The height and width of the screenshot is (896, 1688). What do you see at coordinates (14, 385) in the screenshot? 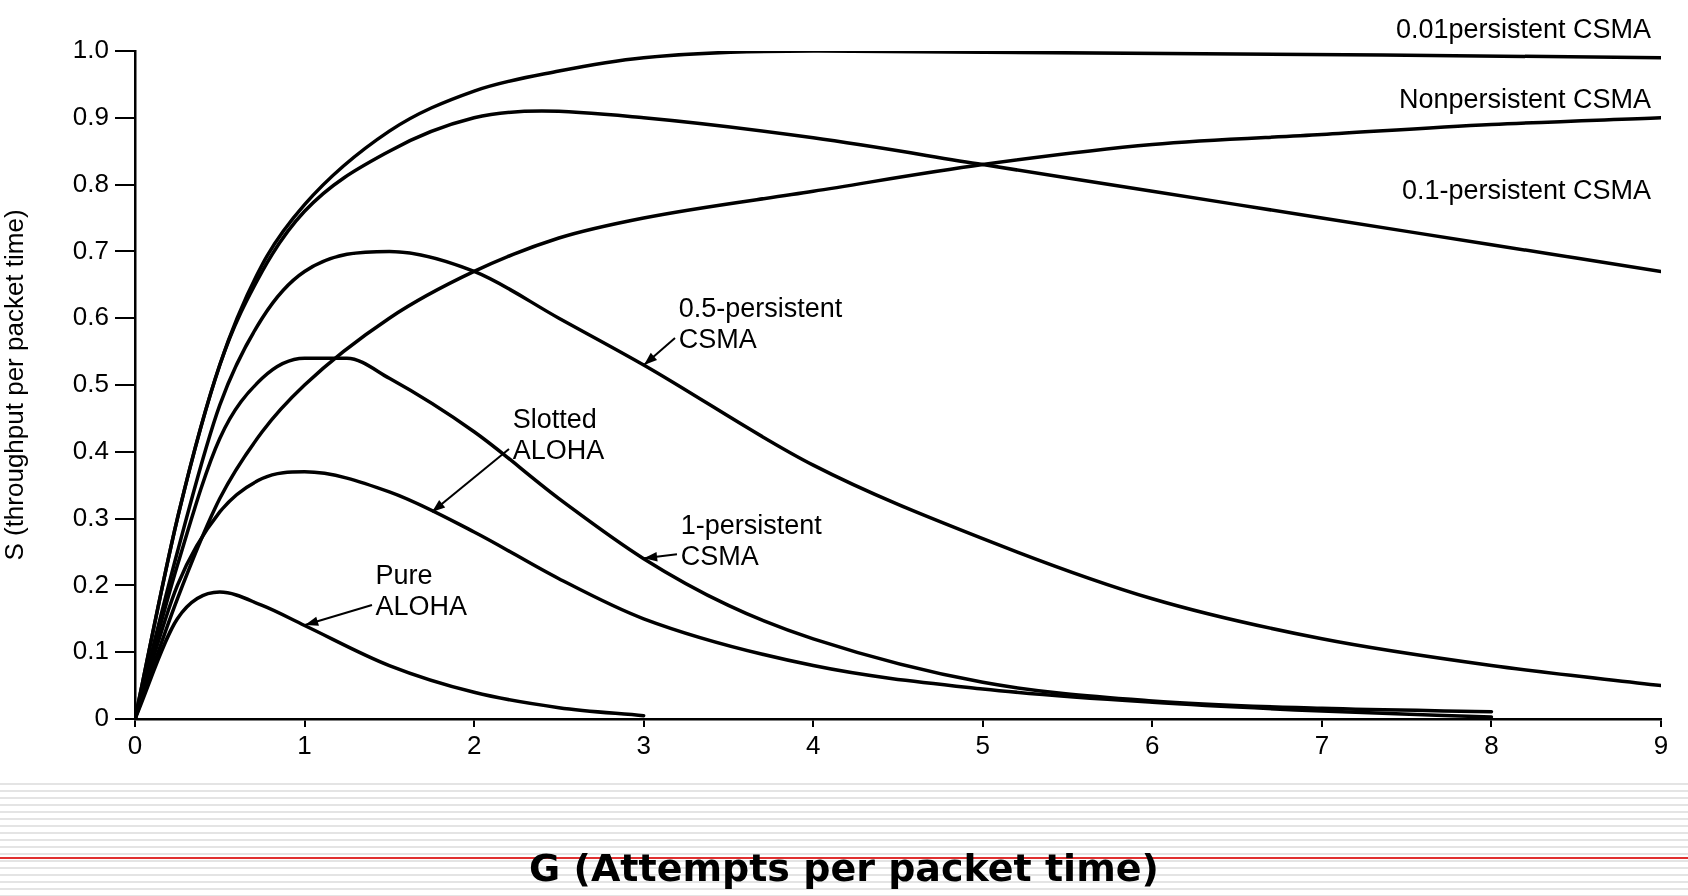
I see `y-axis-title: S (throughput per packet time)` at bounding box center [14, 385].